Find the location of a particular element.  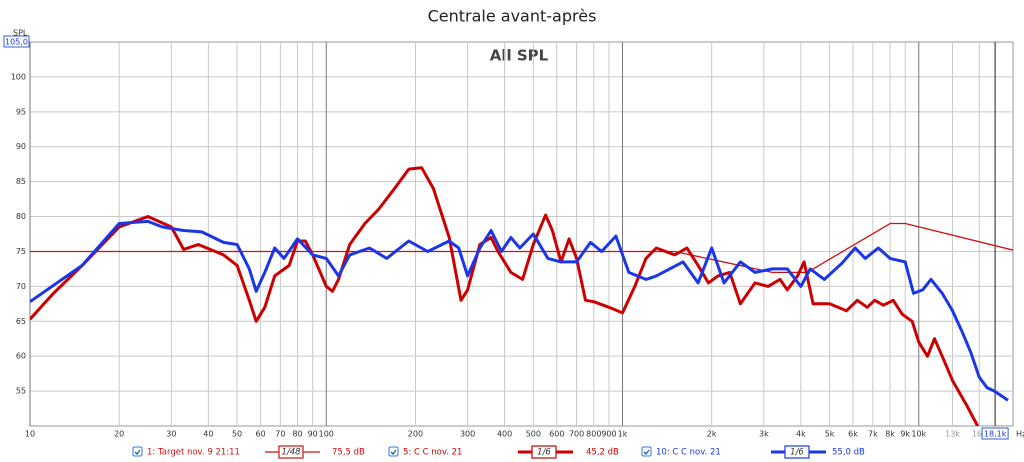

x-tick-label: 90 is located at coordinates (313, 434).